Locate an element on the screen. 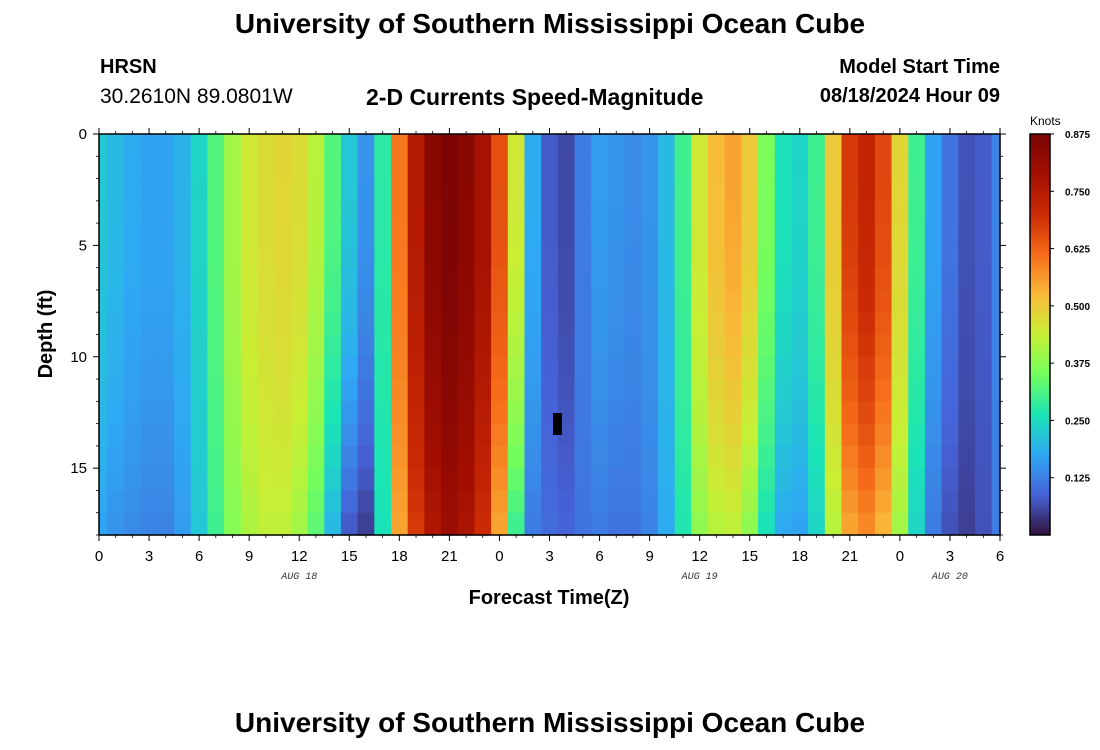 This screenshot has width=1100, height=750. date-label: AUG 18 is located at coordinates (298, 577).